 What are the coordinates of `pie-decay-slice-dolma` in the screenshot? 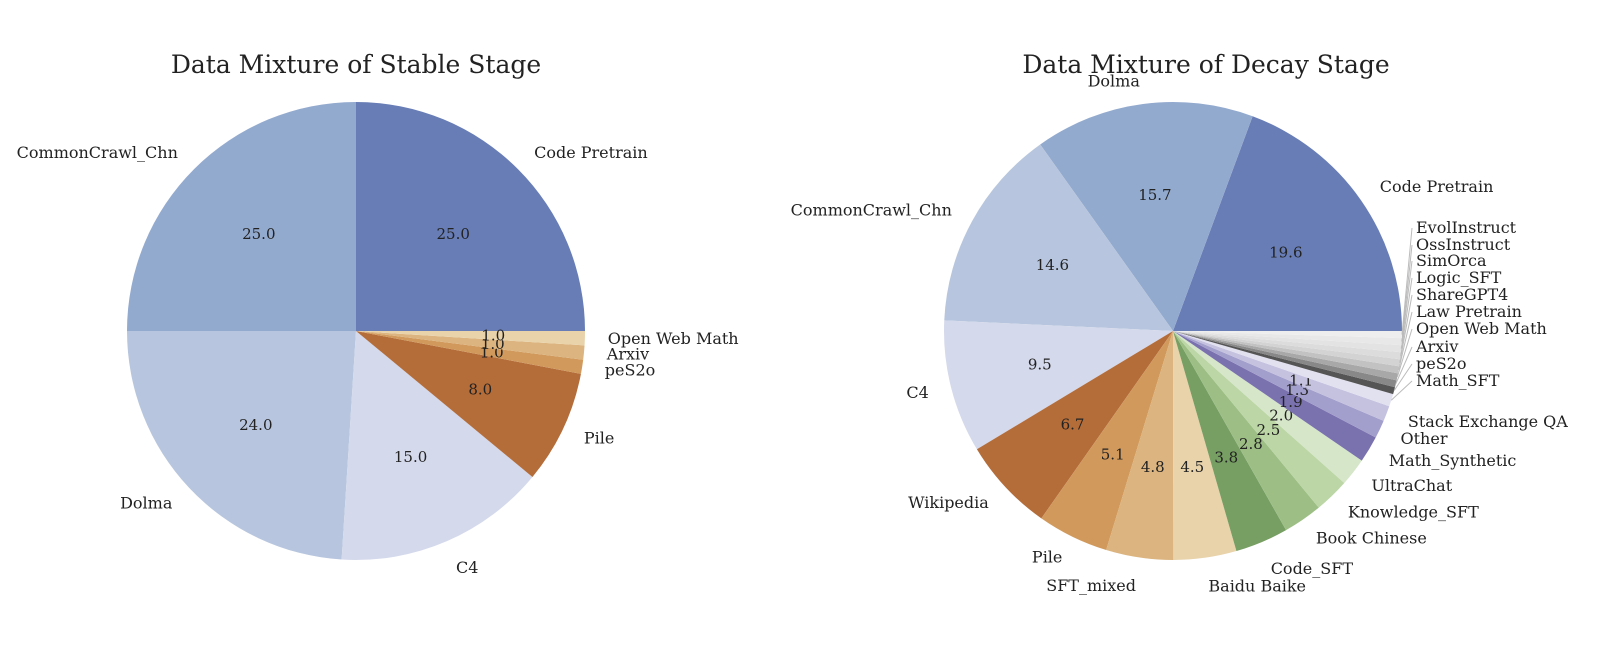 It's located at (1146, 216).